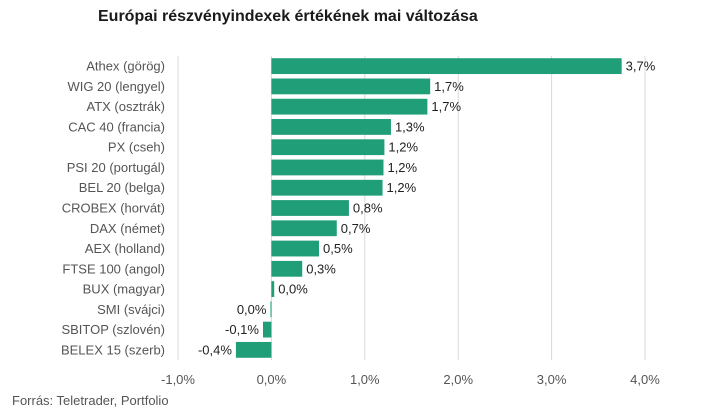  I want to click on data-label: 1,3%, so click(410, 126).